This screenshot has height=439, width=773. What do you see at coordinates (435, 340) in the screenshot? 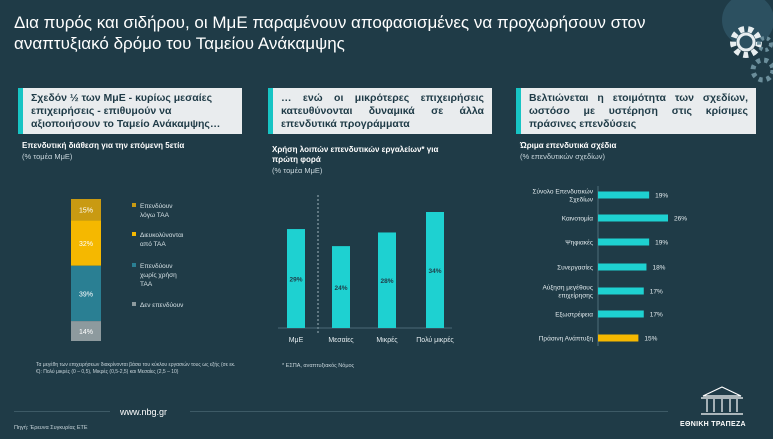
I see `chart2-category-3: Πολύ μικρές` at bounding box center [435, 340].